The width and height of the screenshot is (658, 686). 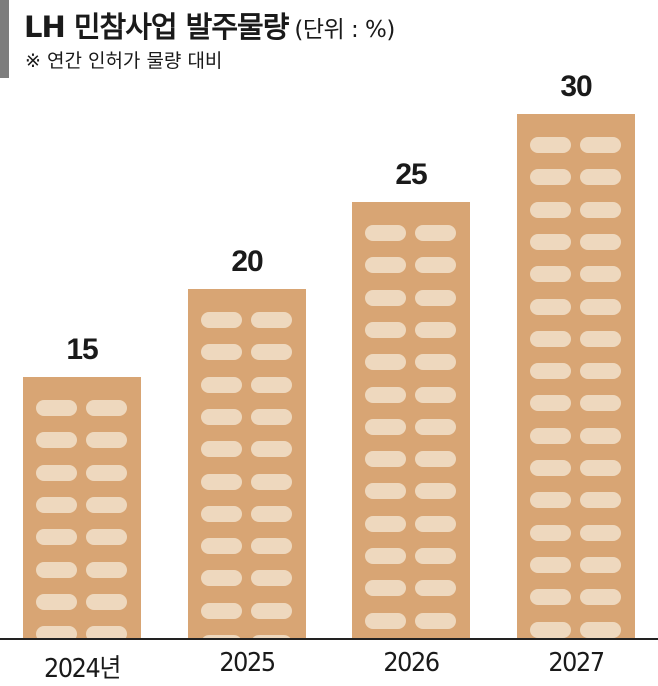 What do you see at coordinates (124, 61) in the screenshot?
I see `chart-subtitle: ※ 연간 인허가 물량 대비` at bounding box center [124, 61].